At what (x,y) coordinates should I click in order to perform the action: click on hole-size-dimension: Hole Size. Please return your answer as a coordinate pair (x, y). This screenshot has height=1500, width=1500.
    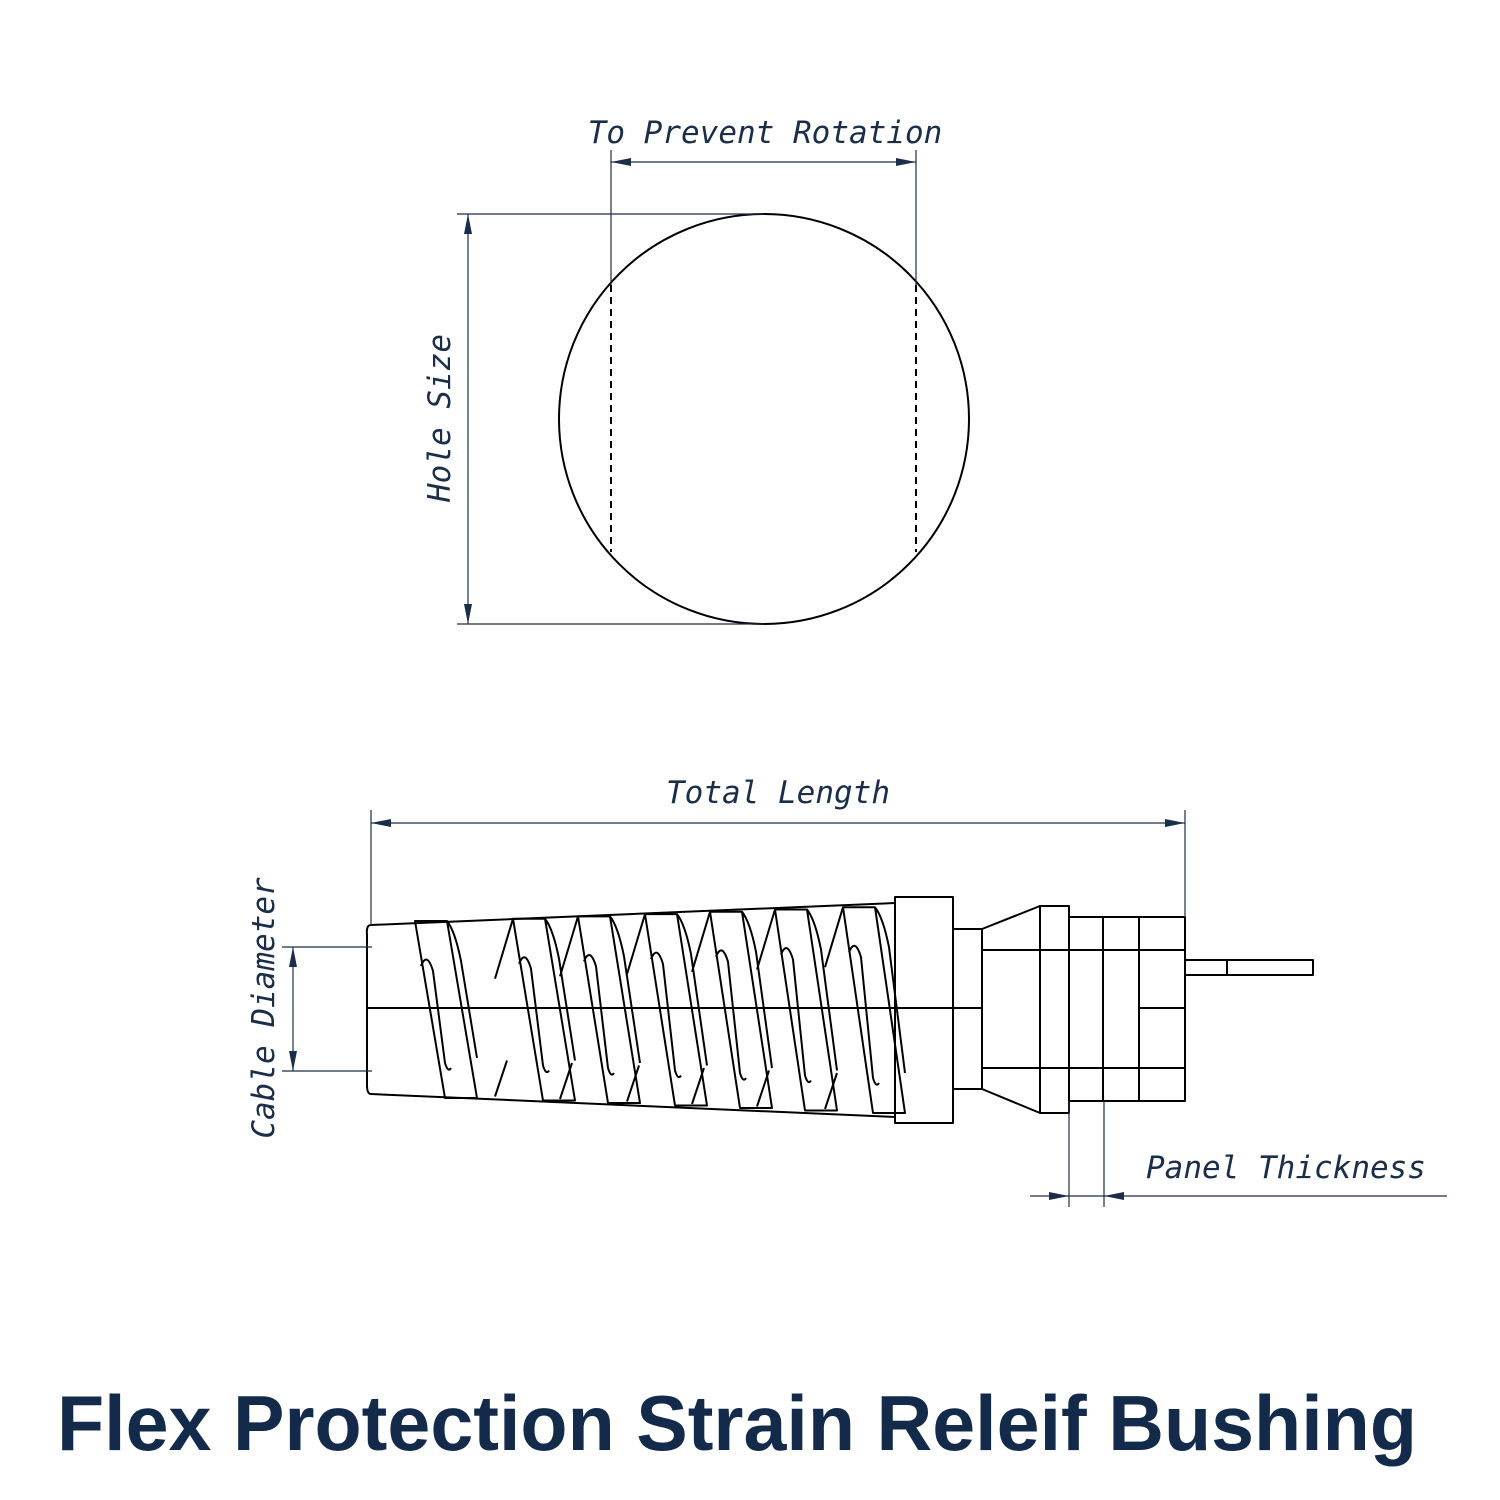
    Looking at the image, I should click on (593, 419).